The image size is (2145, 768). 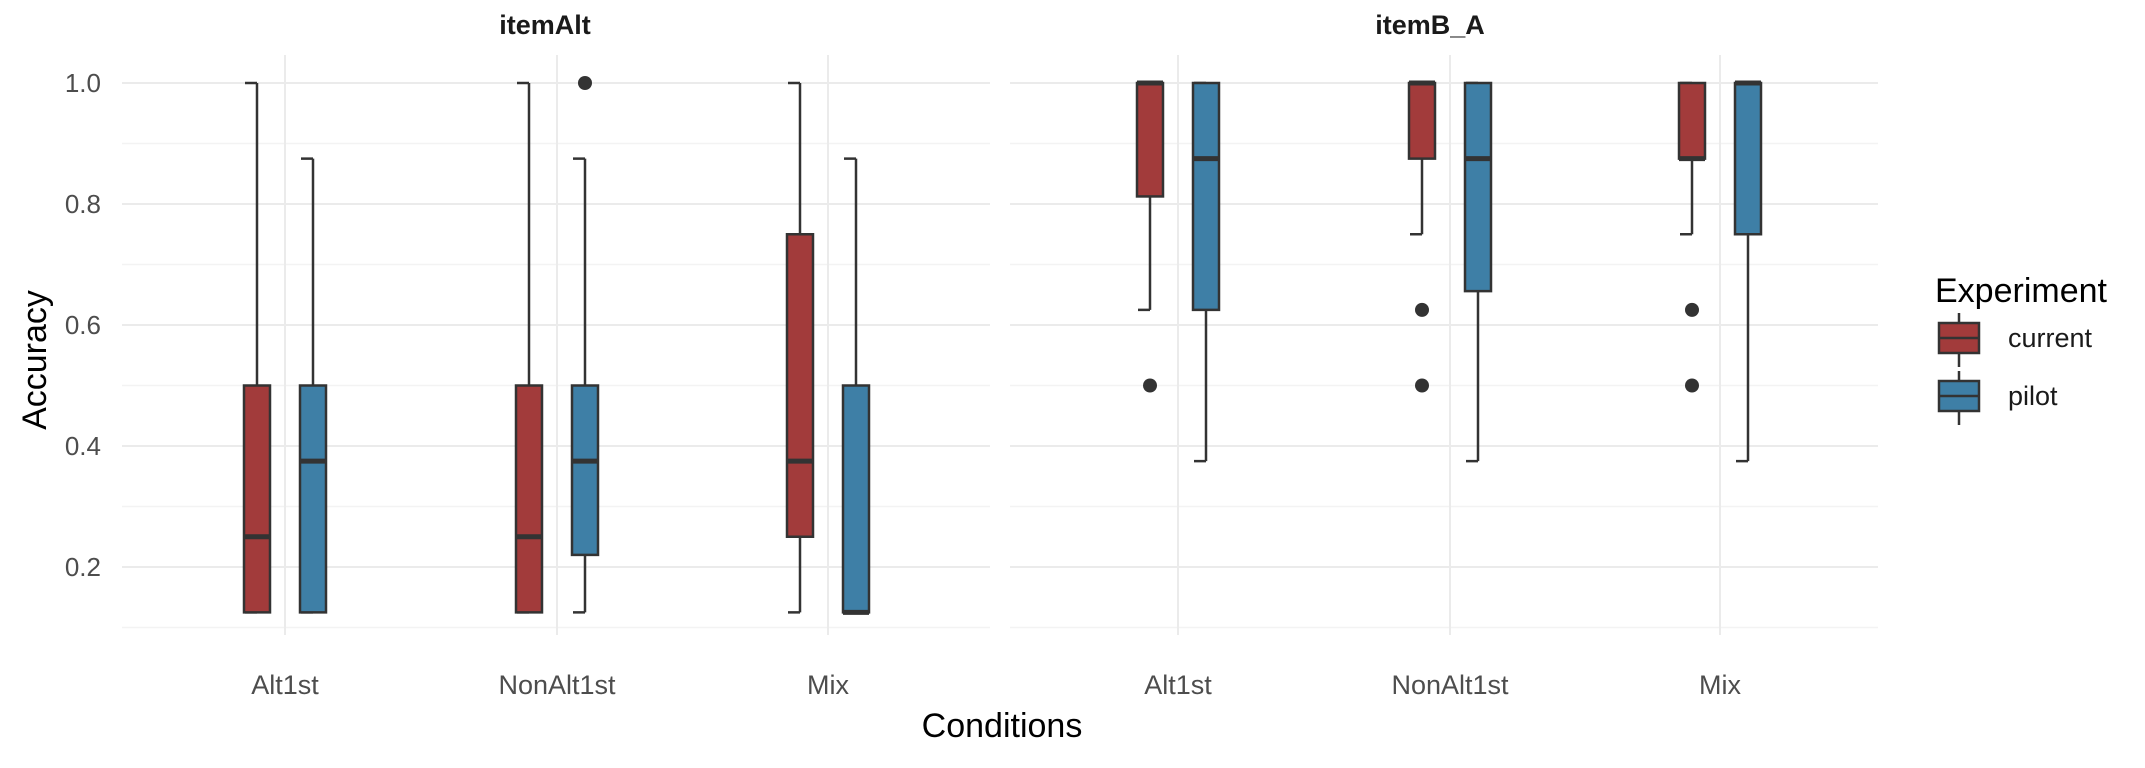 What do you see at coordinates (2033, 396) in the screenshot?
I see `legend-label: pilot` at bounding box center [2033, 396].